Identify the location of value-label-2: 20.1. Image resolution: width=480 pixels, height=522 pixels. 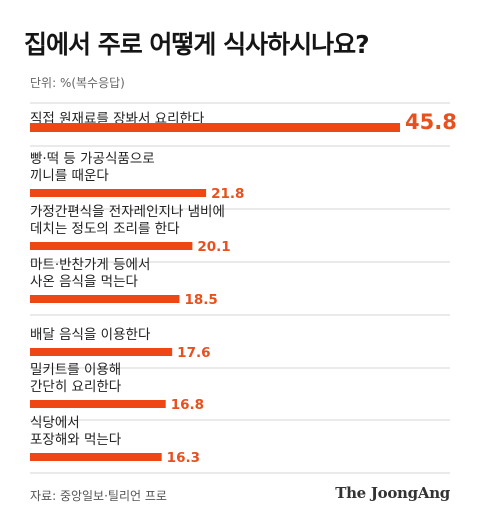
(213, 247).